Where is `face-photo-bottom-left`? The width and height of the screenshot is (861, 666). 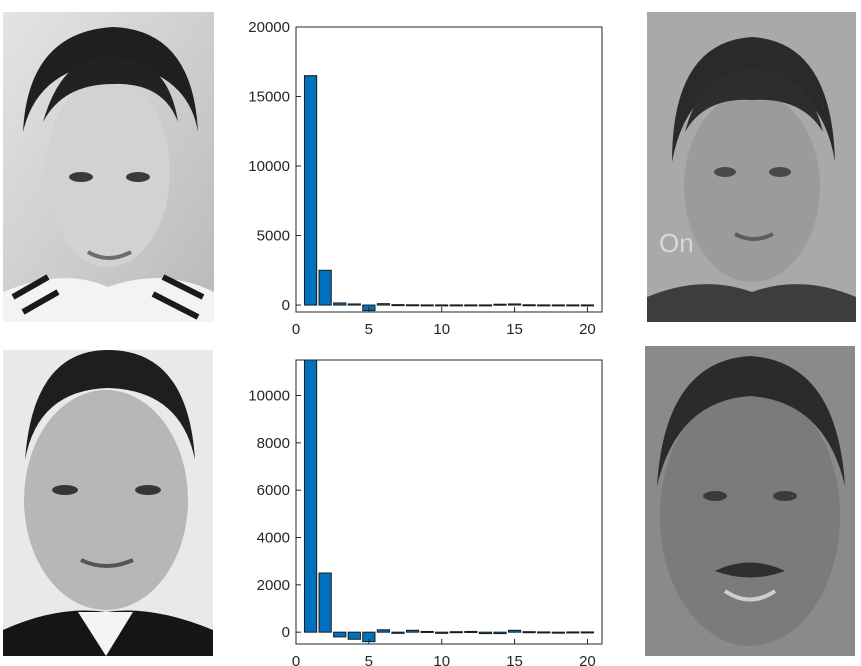
face-photo-bottom-left is located at coordinates (108, 503).